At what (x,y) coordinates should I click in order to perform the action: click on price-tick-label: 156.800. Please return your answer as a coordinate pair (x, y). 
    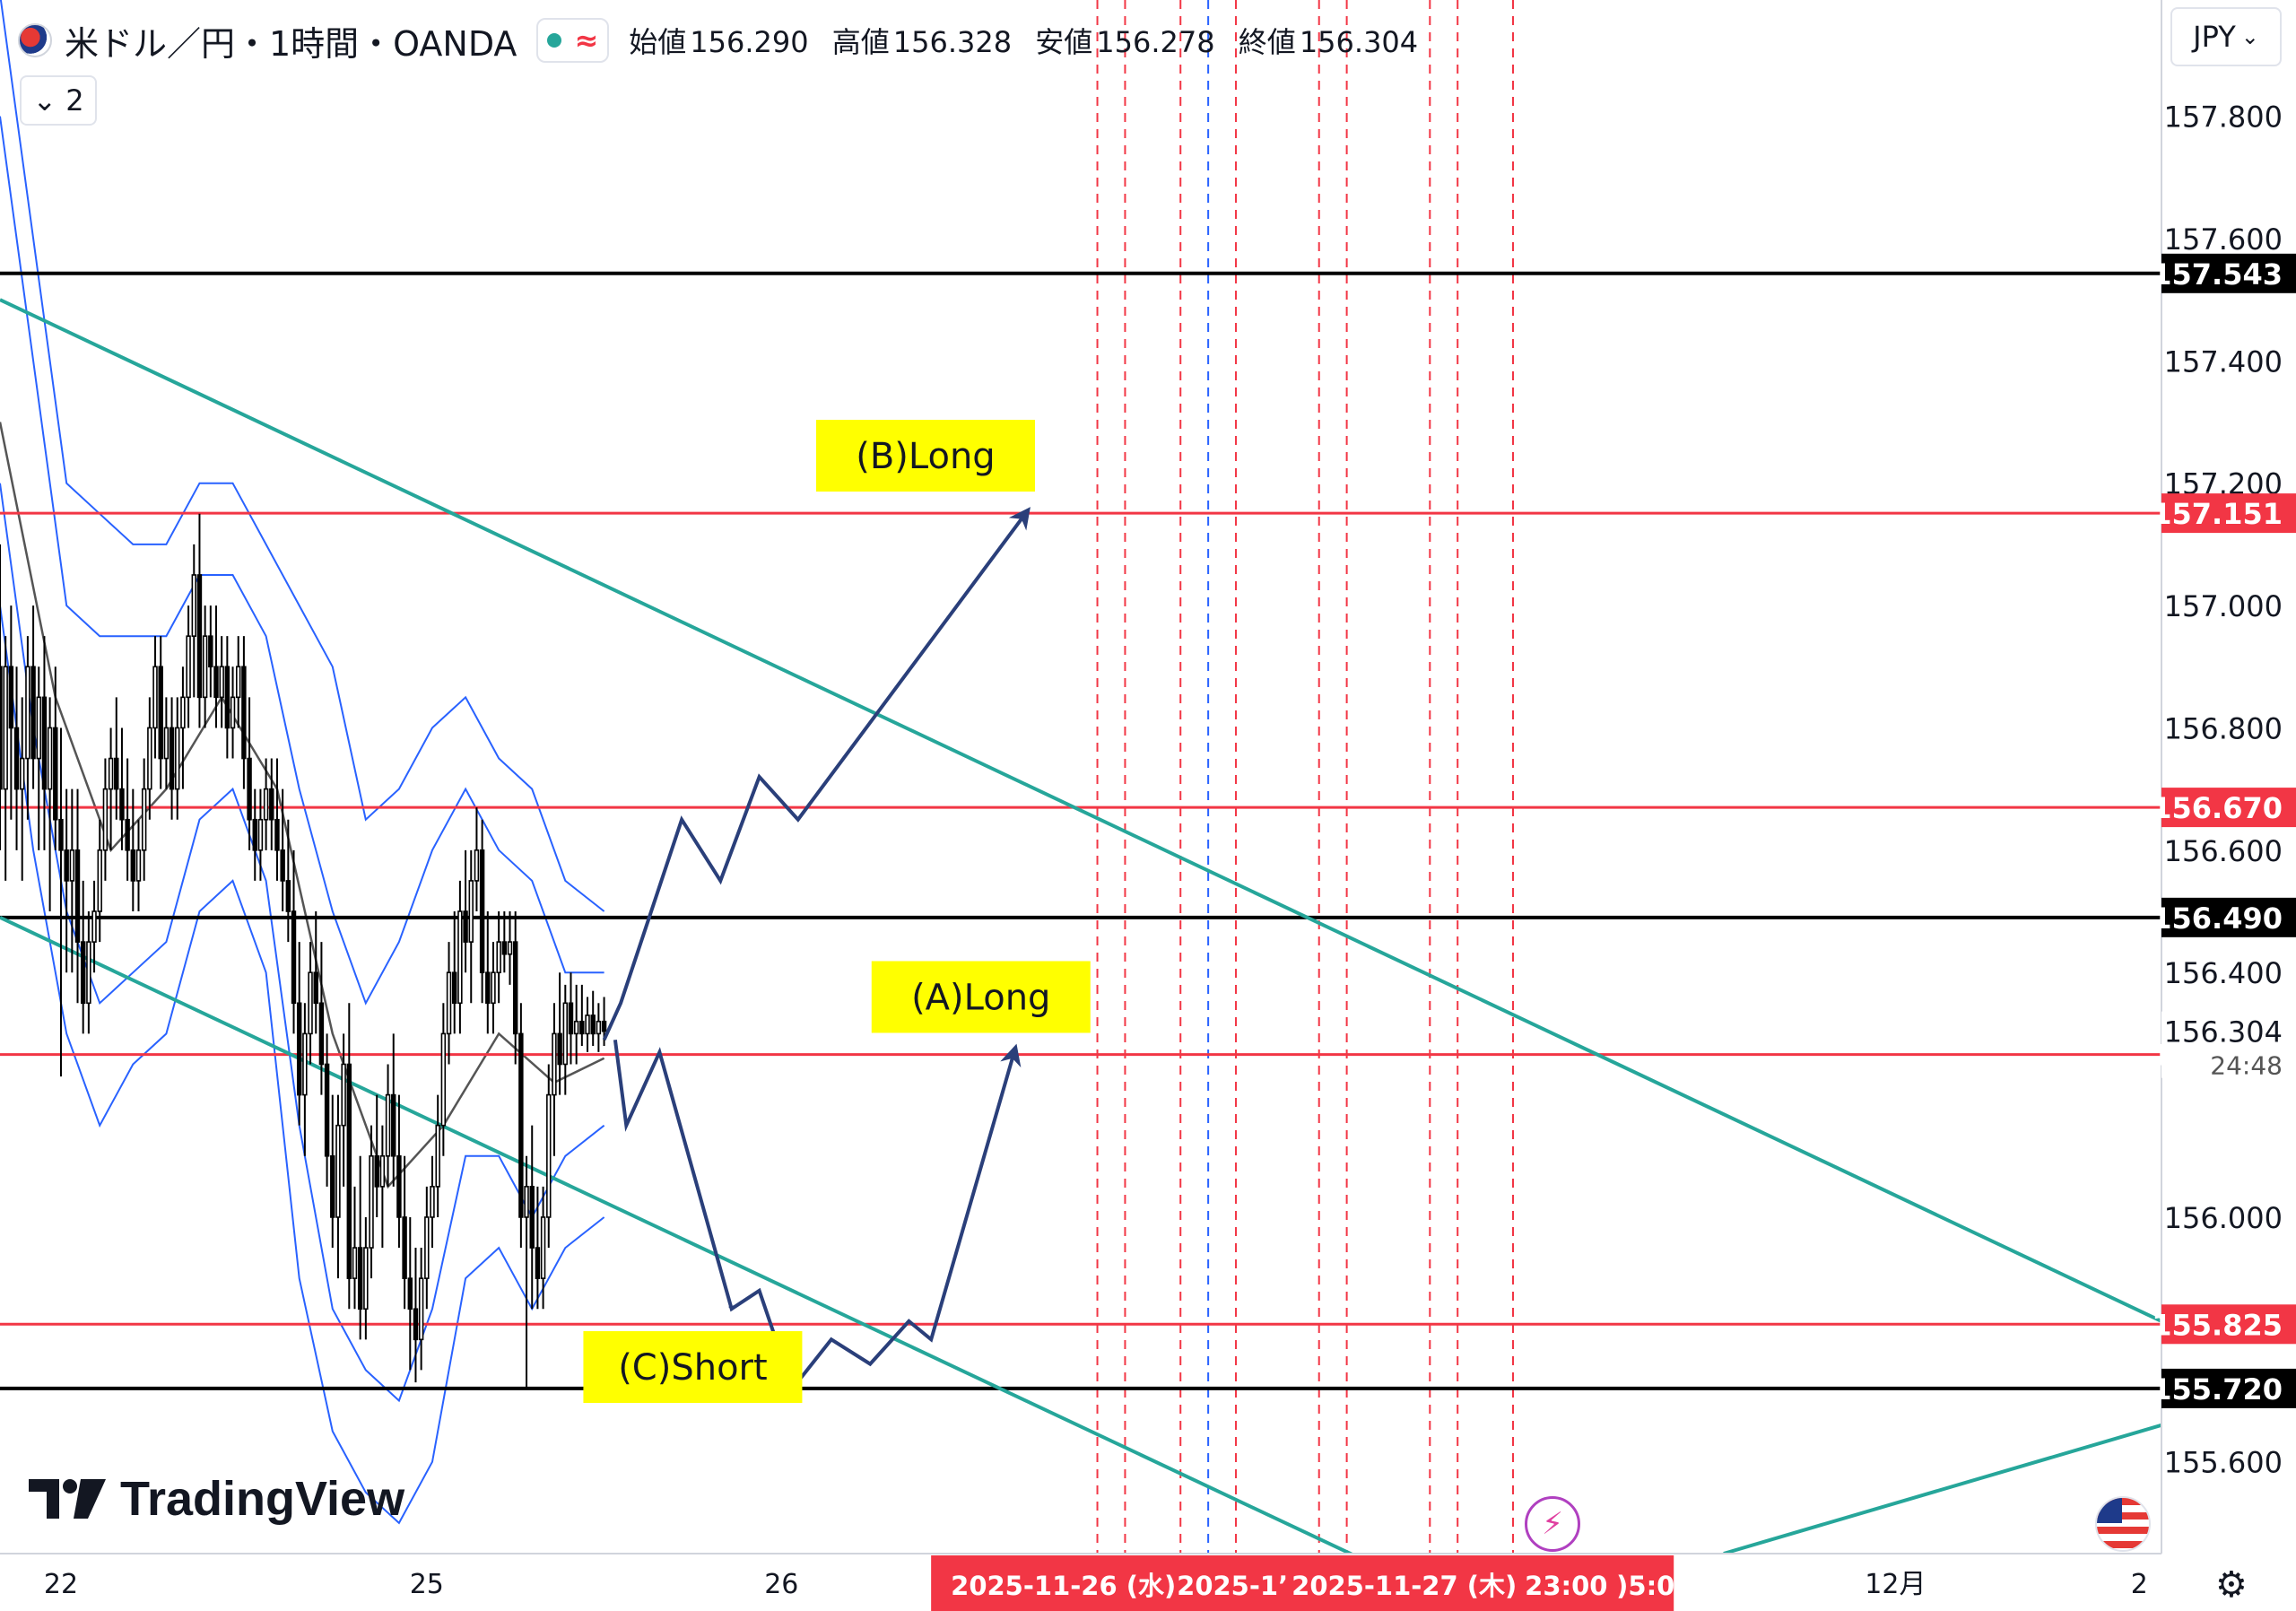
    Looking at the image, I should click on (2223, 728).